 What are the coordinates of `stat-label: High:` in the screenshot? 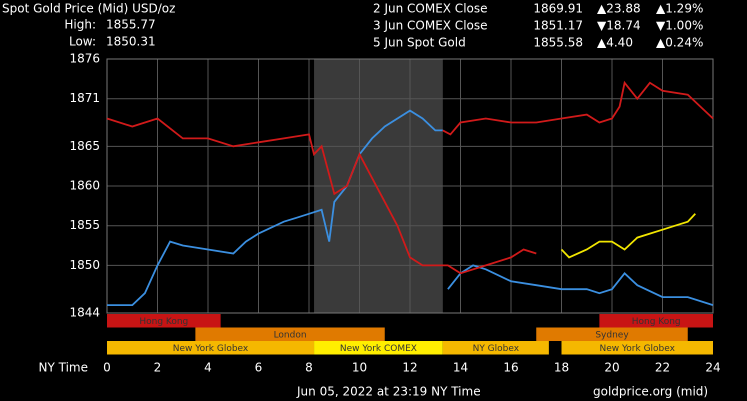 It's located at (80, 25).